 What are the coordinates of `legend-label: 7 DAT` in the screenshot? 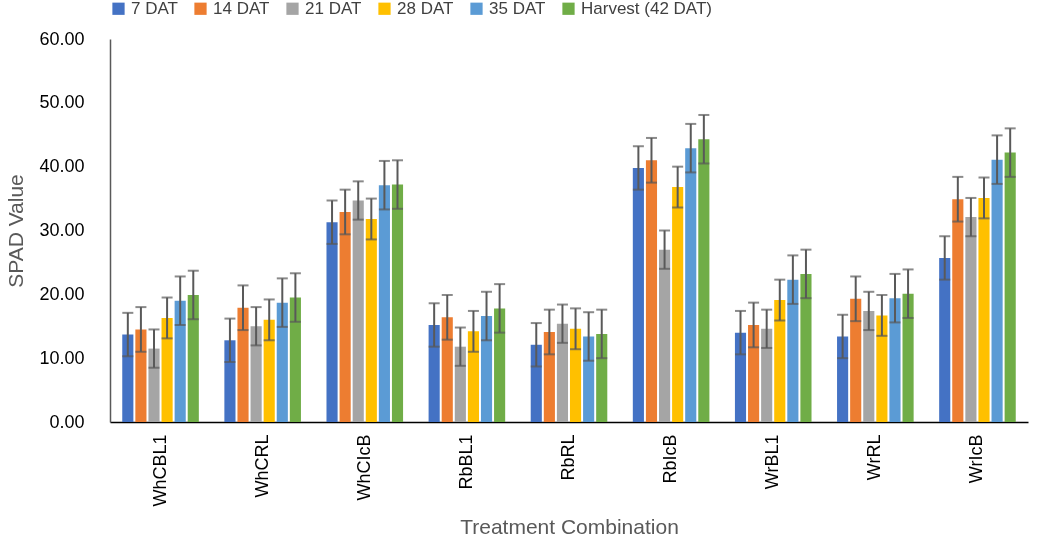 It's located at (154, 9).